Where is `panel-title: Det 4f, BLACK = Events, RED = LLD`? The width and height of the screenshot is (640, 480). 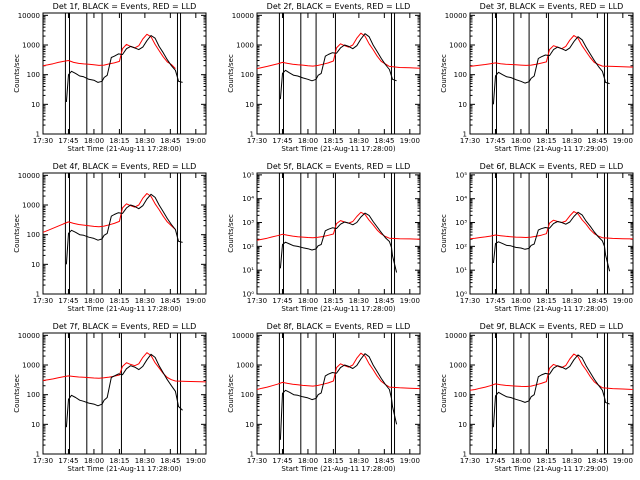 panel-title: Det 4f, BLACK = Events, RED = LLD is located at coordinates (125, 166).